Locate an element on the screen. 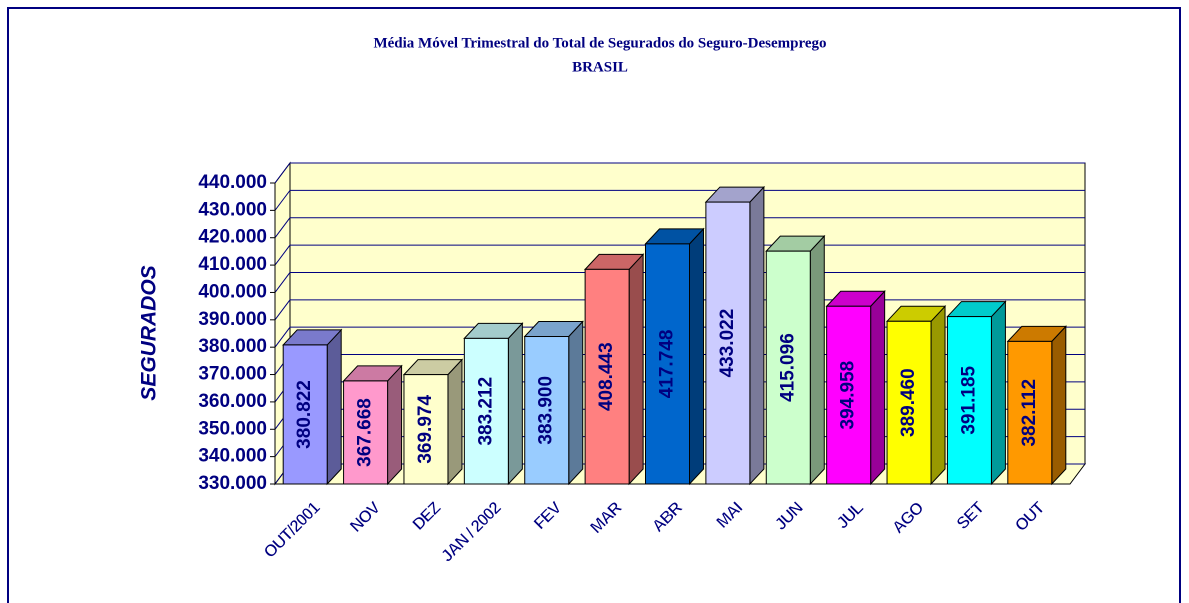 The image size is (1189, 603). y-tick-label: 400.000 is located at coordinates (232, 291).